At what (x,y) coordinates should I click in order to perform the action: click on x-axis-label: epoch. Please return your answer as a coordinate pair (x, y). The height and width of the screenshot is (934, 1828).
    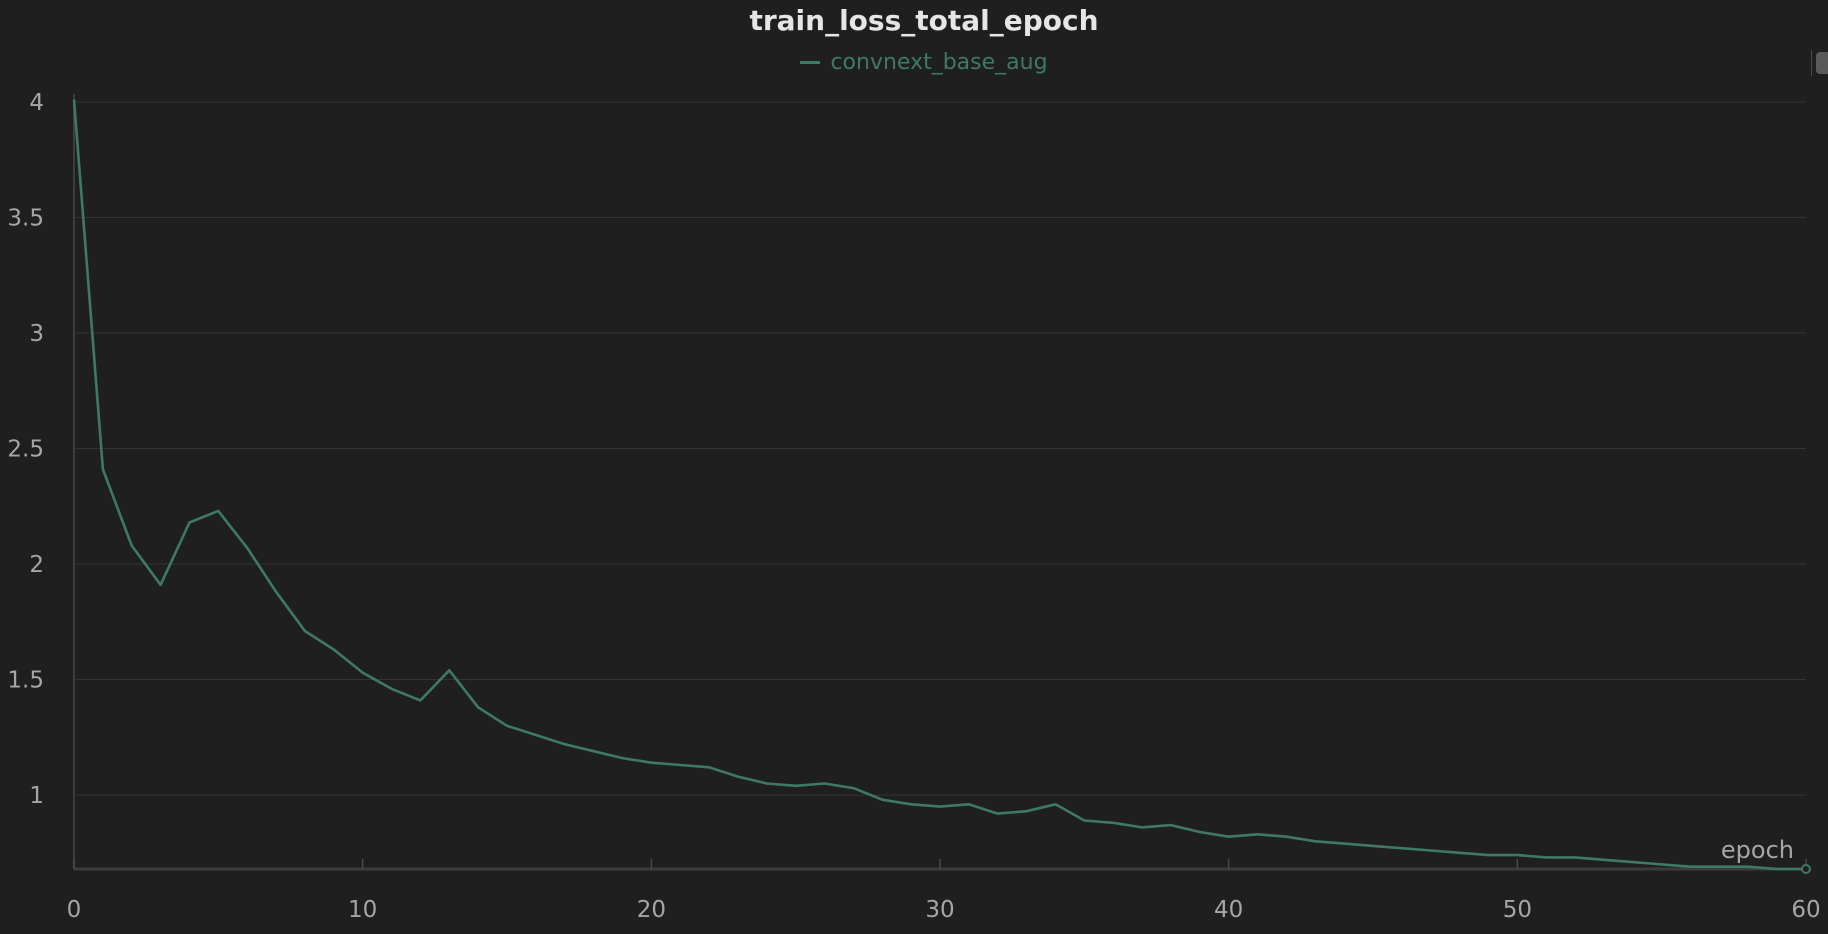
    Looking at the image, I should click on (1757, 850).